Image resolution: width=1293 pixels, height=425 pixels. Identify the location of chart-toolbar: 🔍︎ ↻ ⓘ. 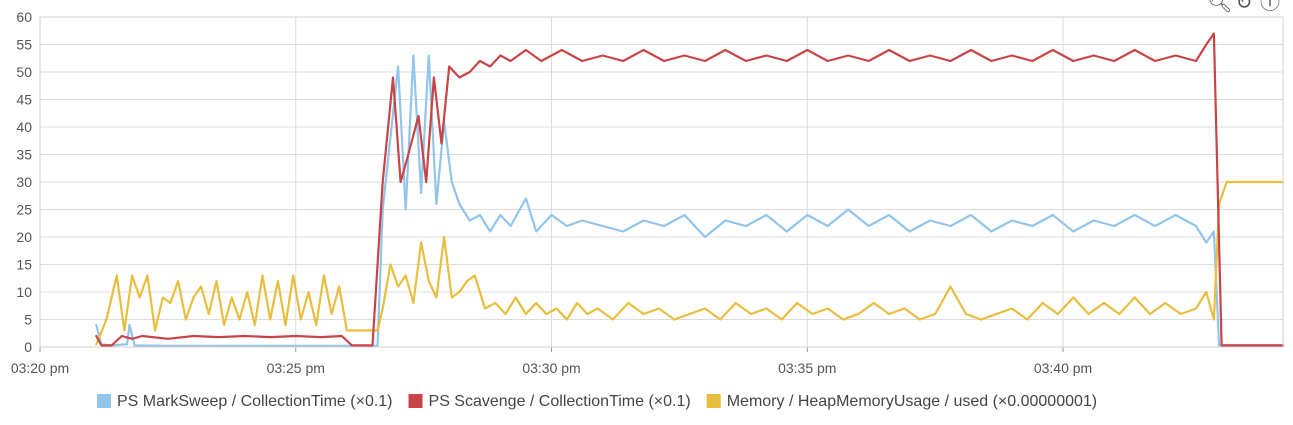
(1244, 7).